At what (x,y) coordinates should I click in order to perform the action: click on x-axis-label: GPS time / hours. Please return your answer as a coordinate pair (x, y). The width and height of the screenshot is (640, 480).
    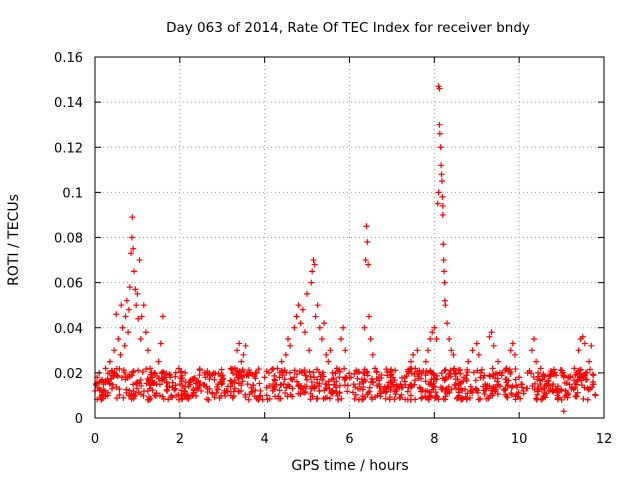
    Looking at the image, I should click on (349, 466).